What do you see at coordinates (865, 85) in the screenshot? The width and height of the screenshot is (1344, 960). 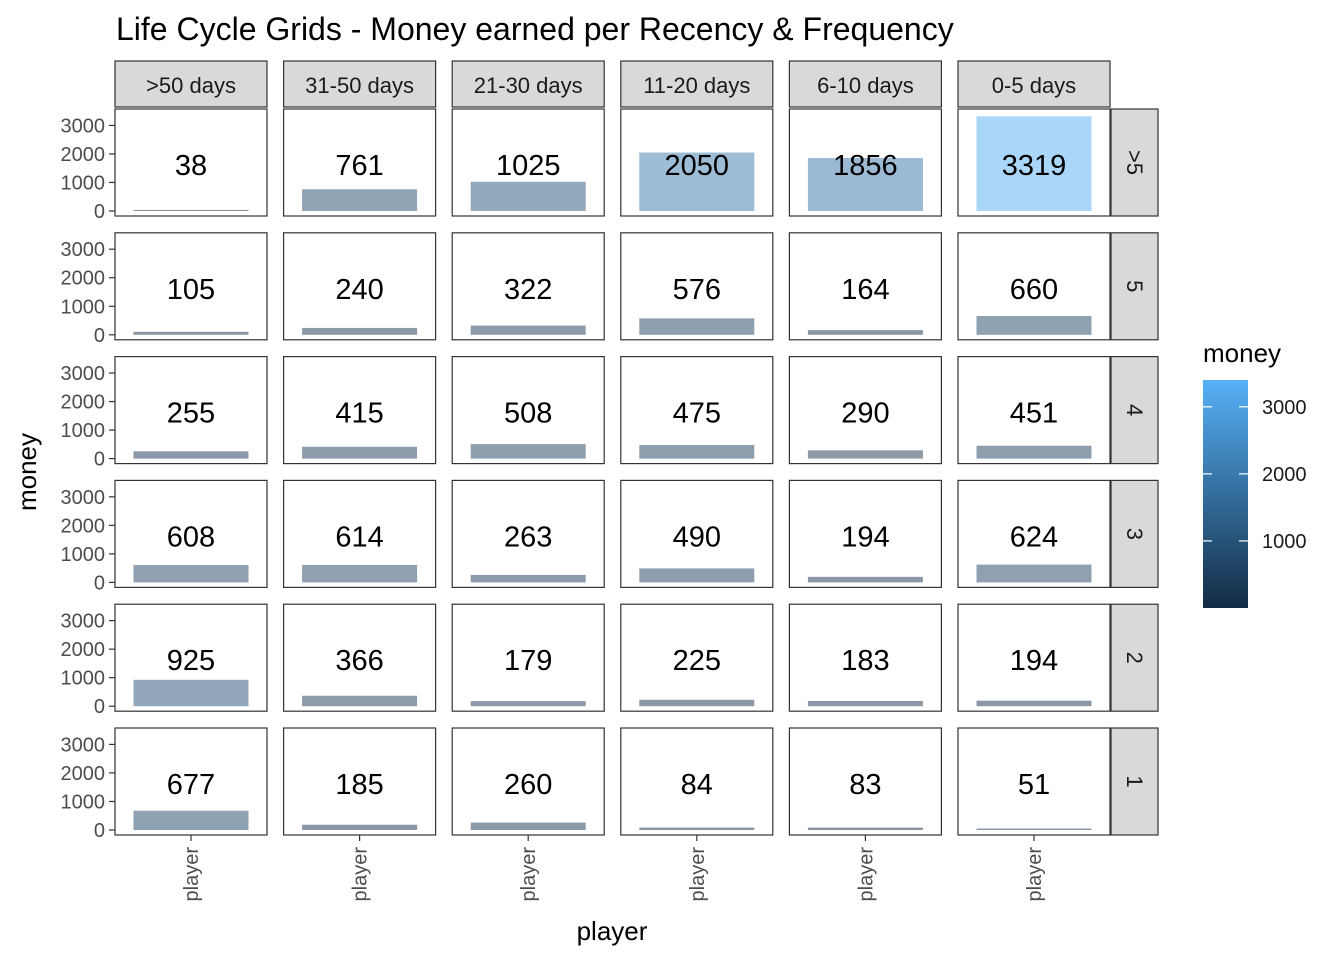 I see `column-strip-label: 6-10 days` at bounding box center [865, 85].